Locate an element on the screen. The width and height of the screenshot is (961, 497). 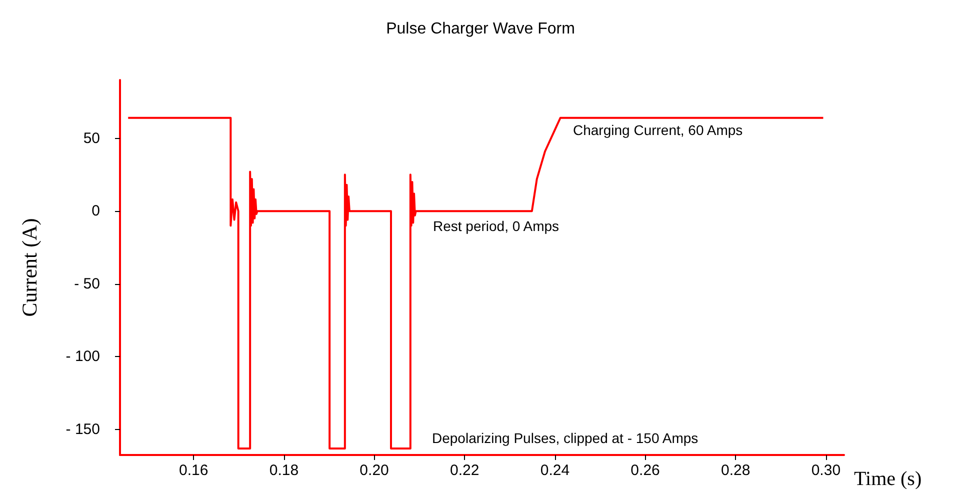
x-tick-label: 0.24 is located at coordinates (555, 470).